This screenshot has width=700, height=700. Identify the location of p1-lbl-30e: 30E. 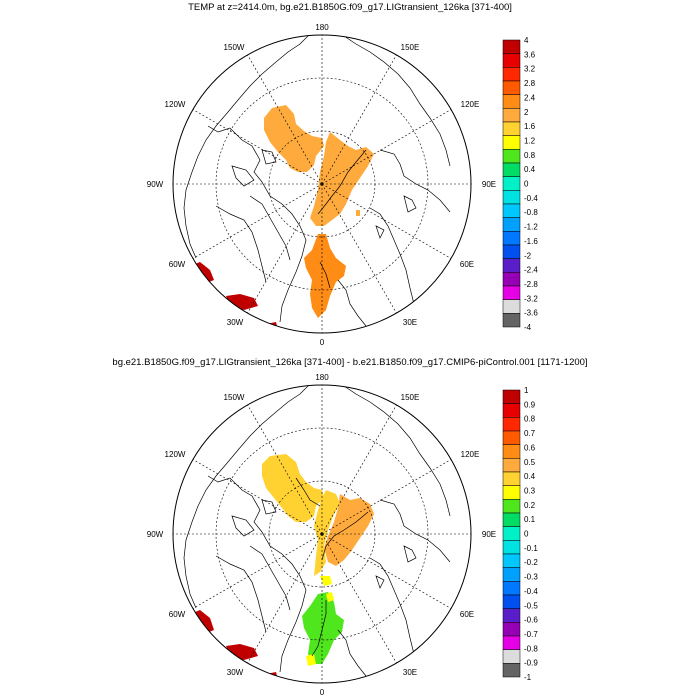
(410, 322).